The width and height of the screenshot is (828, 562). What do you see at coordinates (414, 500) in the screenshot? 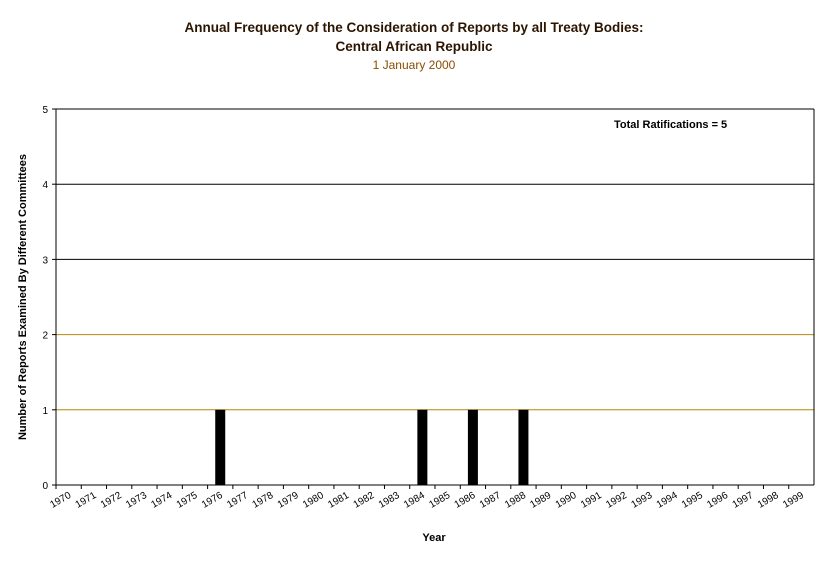
I see `x-tick-label: 1984` at bounding box center [414, 500].